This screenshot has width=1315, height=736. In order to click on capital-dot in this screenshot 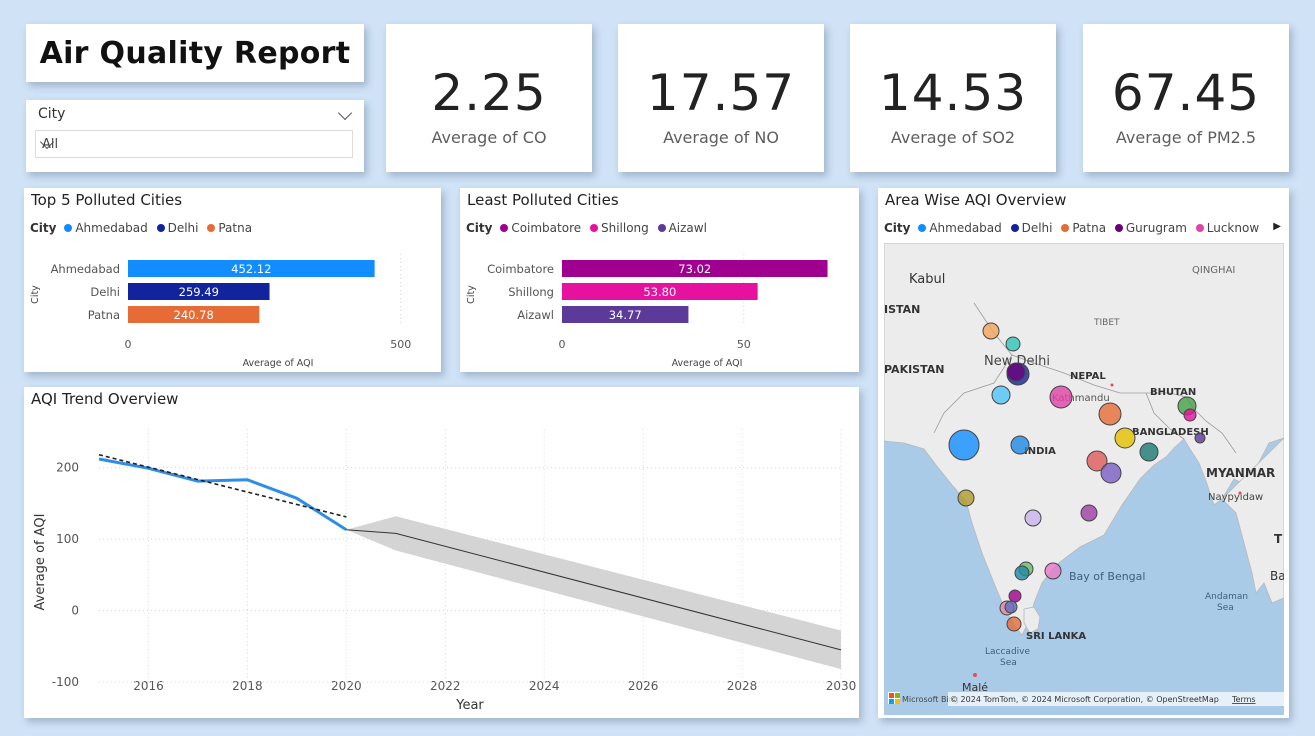, I will do `click(1240, 493)`.